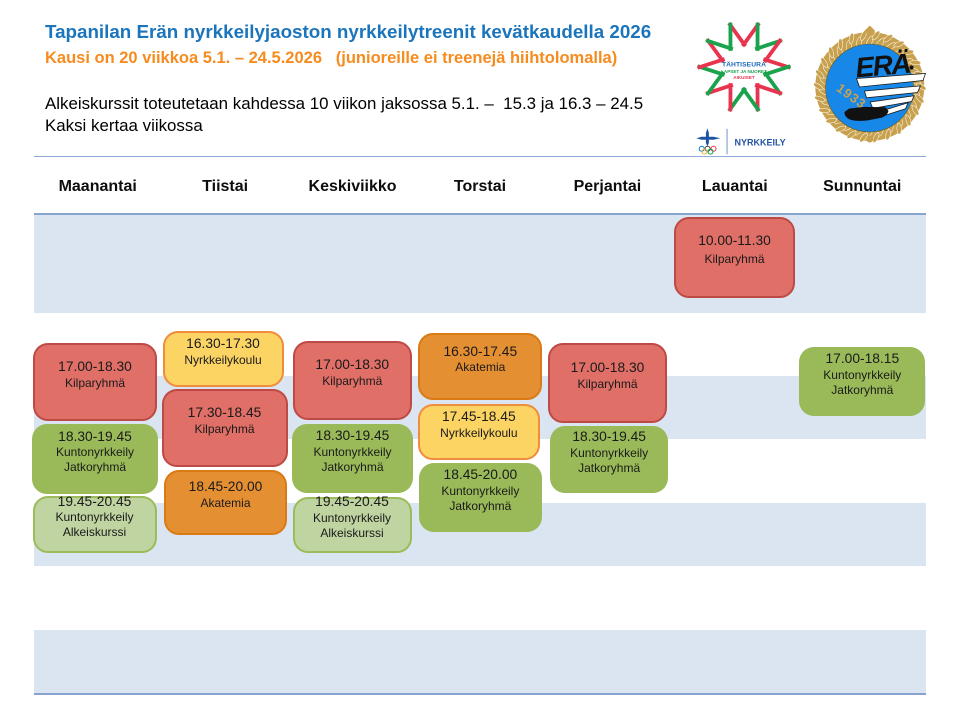 The image size is (960, 720). Describe the element at coordinates (744, 71) in the screenshot. I see `svg-text: LAPSET JA NUORET` at that location.